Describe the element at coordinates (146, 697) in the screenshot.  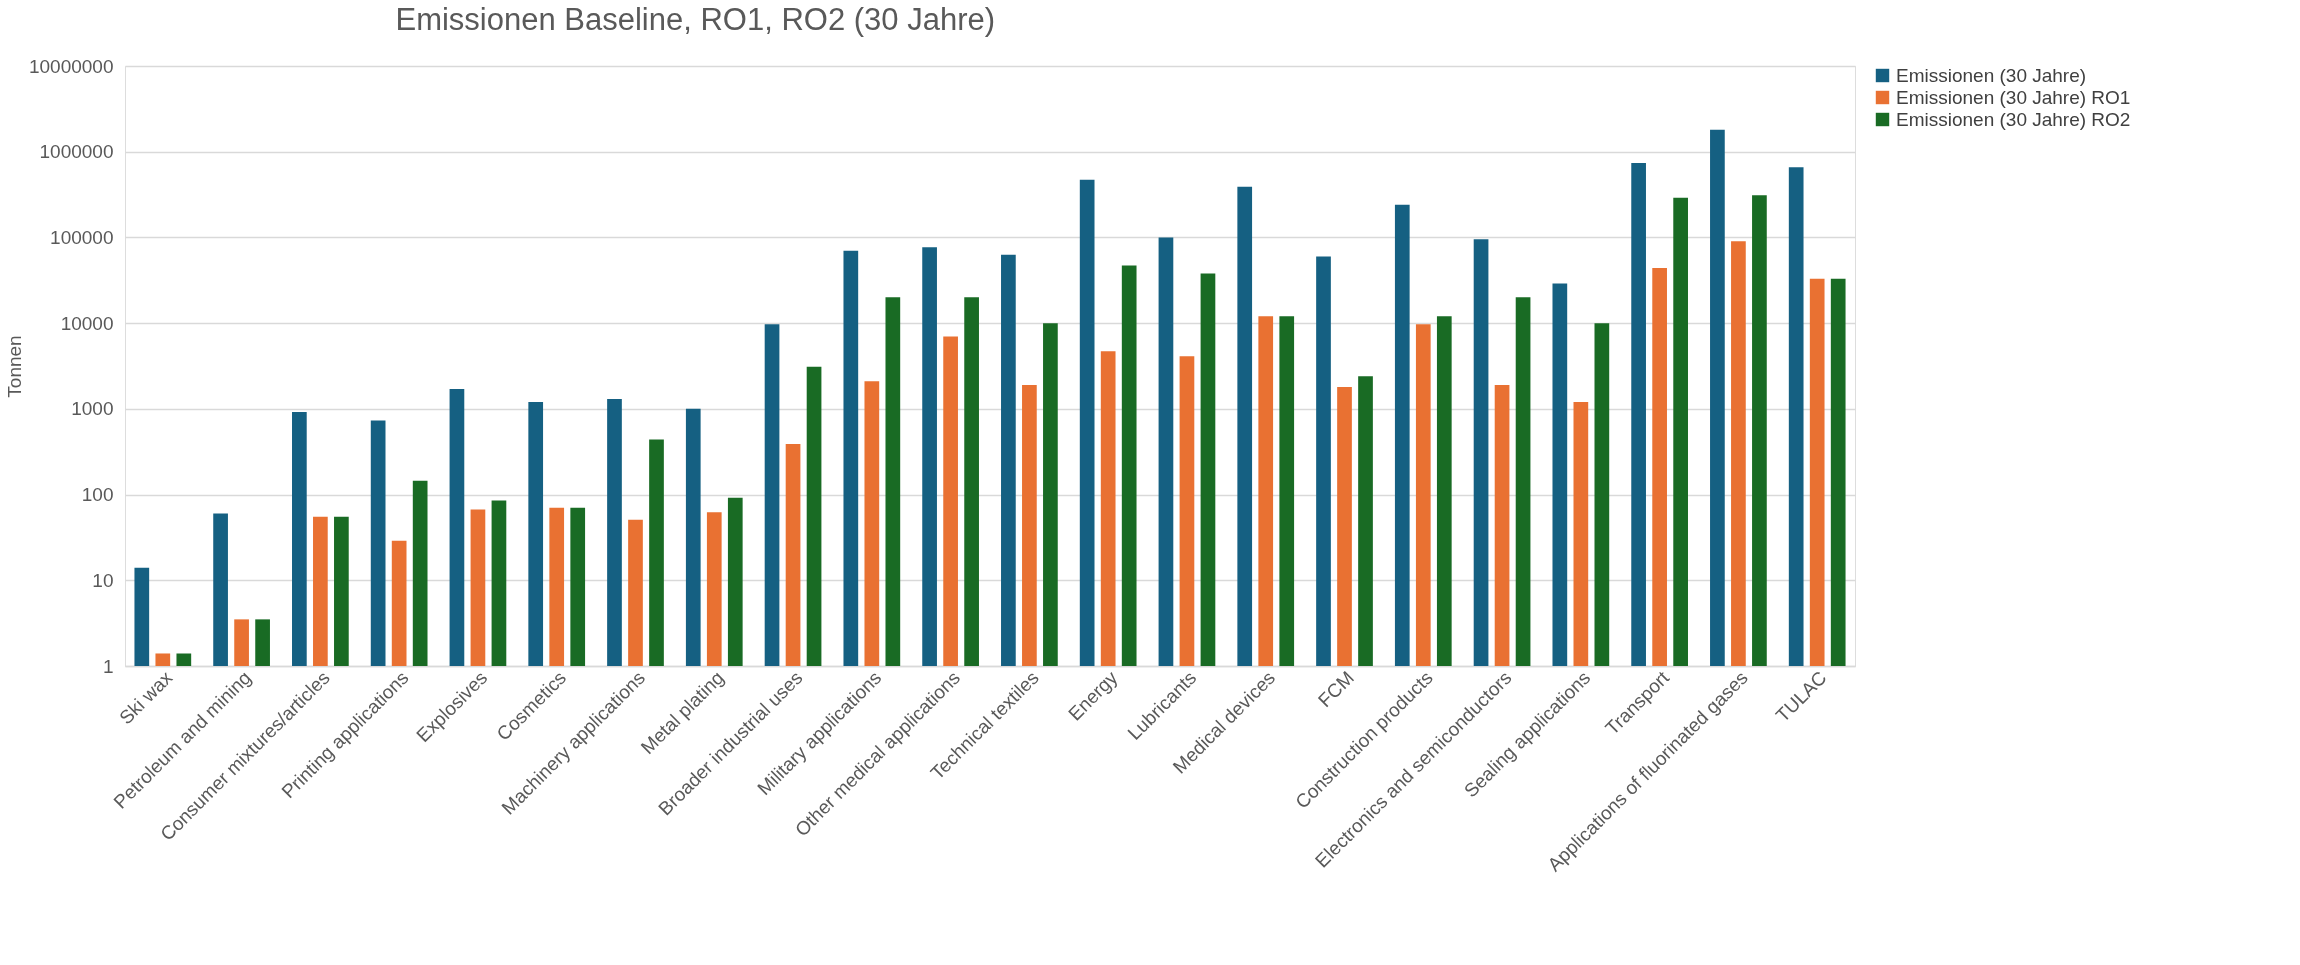
I see `x-tick-label: Ski wax` at that location.